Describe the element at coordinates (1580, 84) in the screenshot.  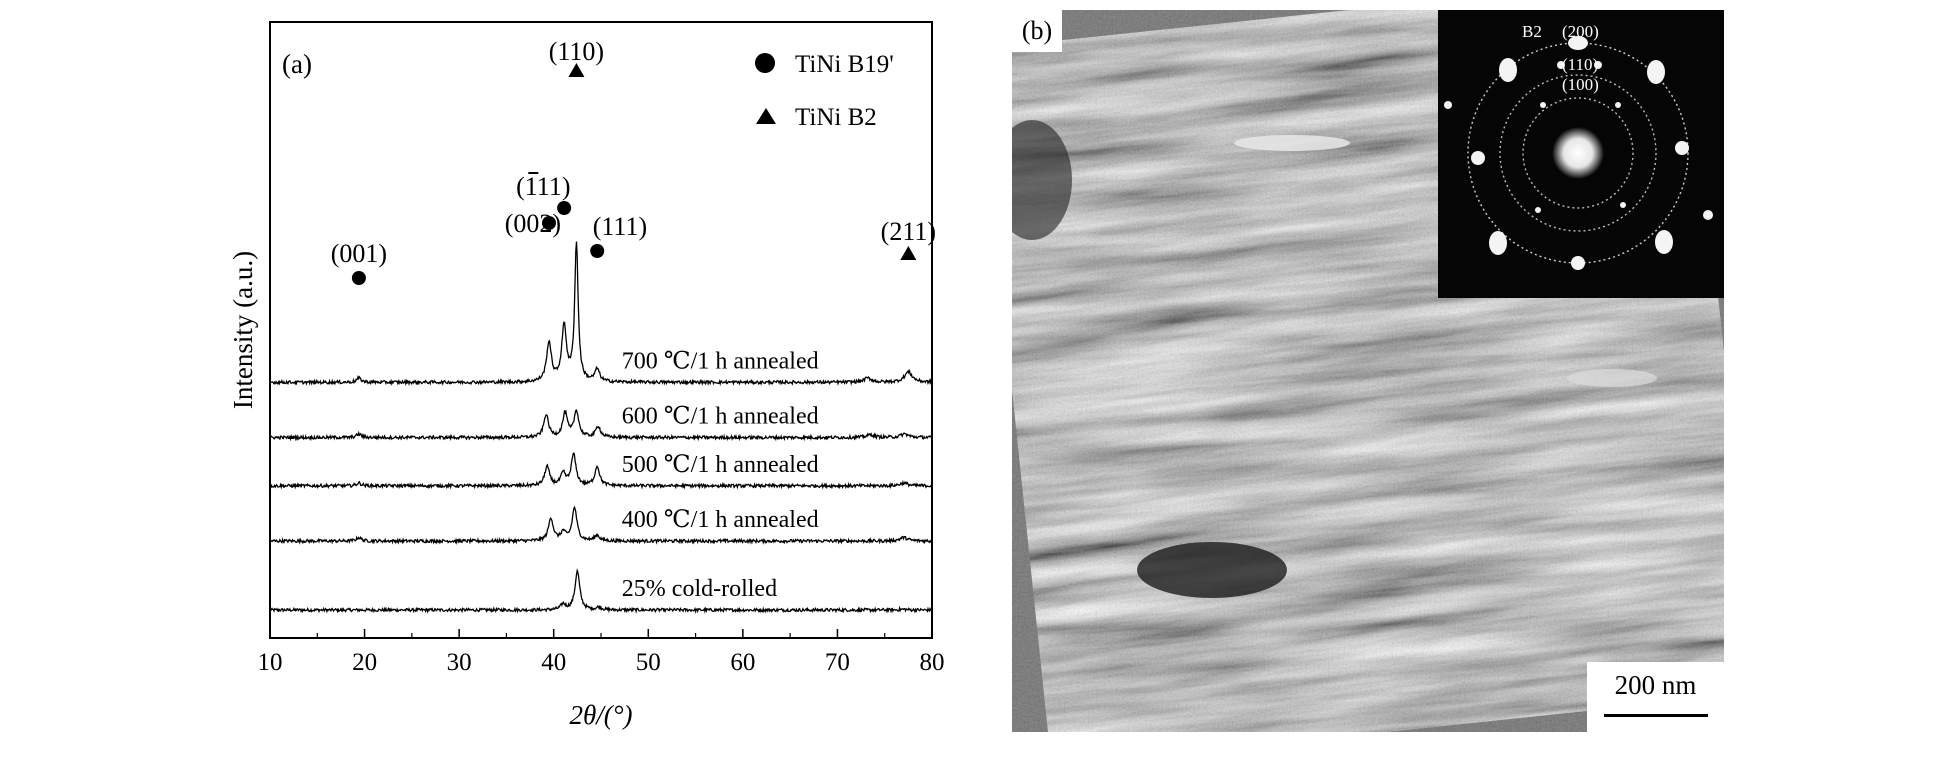
I see `inset-label-100: (100)` at that location.